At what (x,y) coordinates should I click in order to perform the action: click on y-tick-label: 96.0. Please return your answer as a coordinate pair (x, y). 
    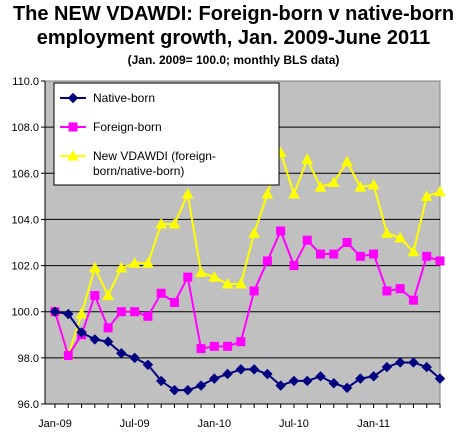
    Looking at the image, I should click on (28, 405).